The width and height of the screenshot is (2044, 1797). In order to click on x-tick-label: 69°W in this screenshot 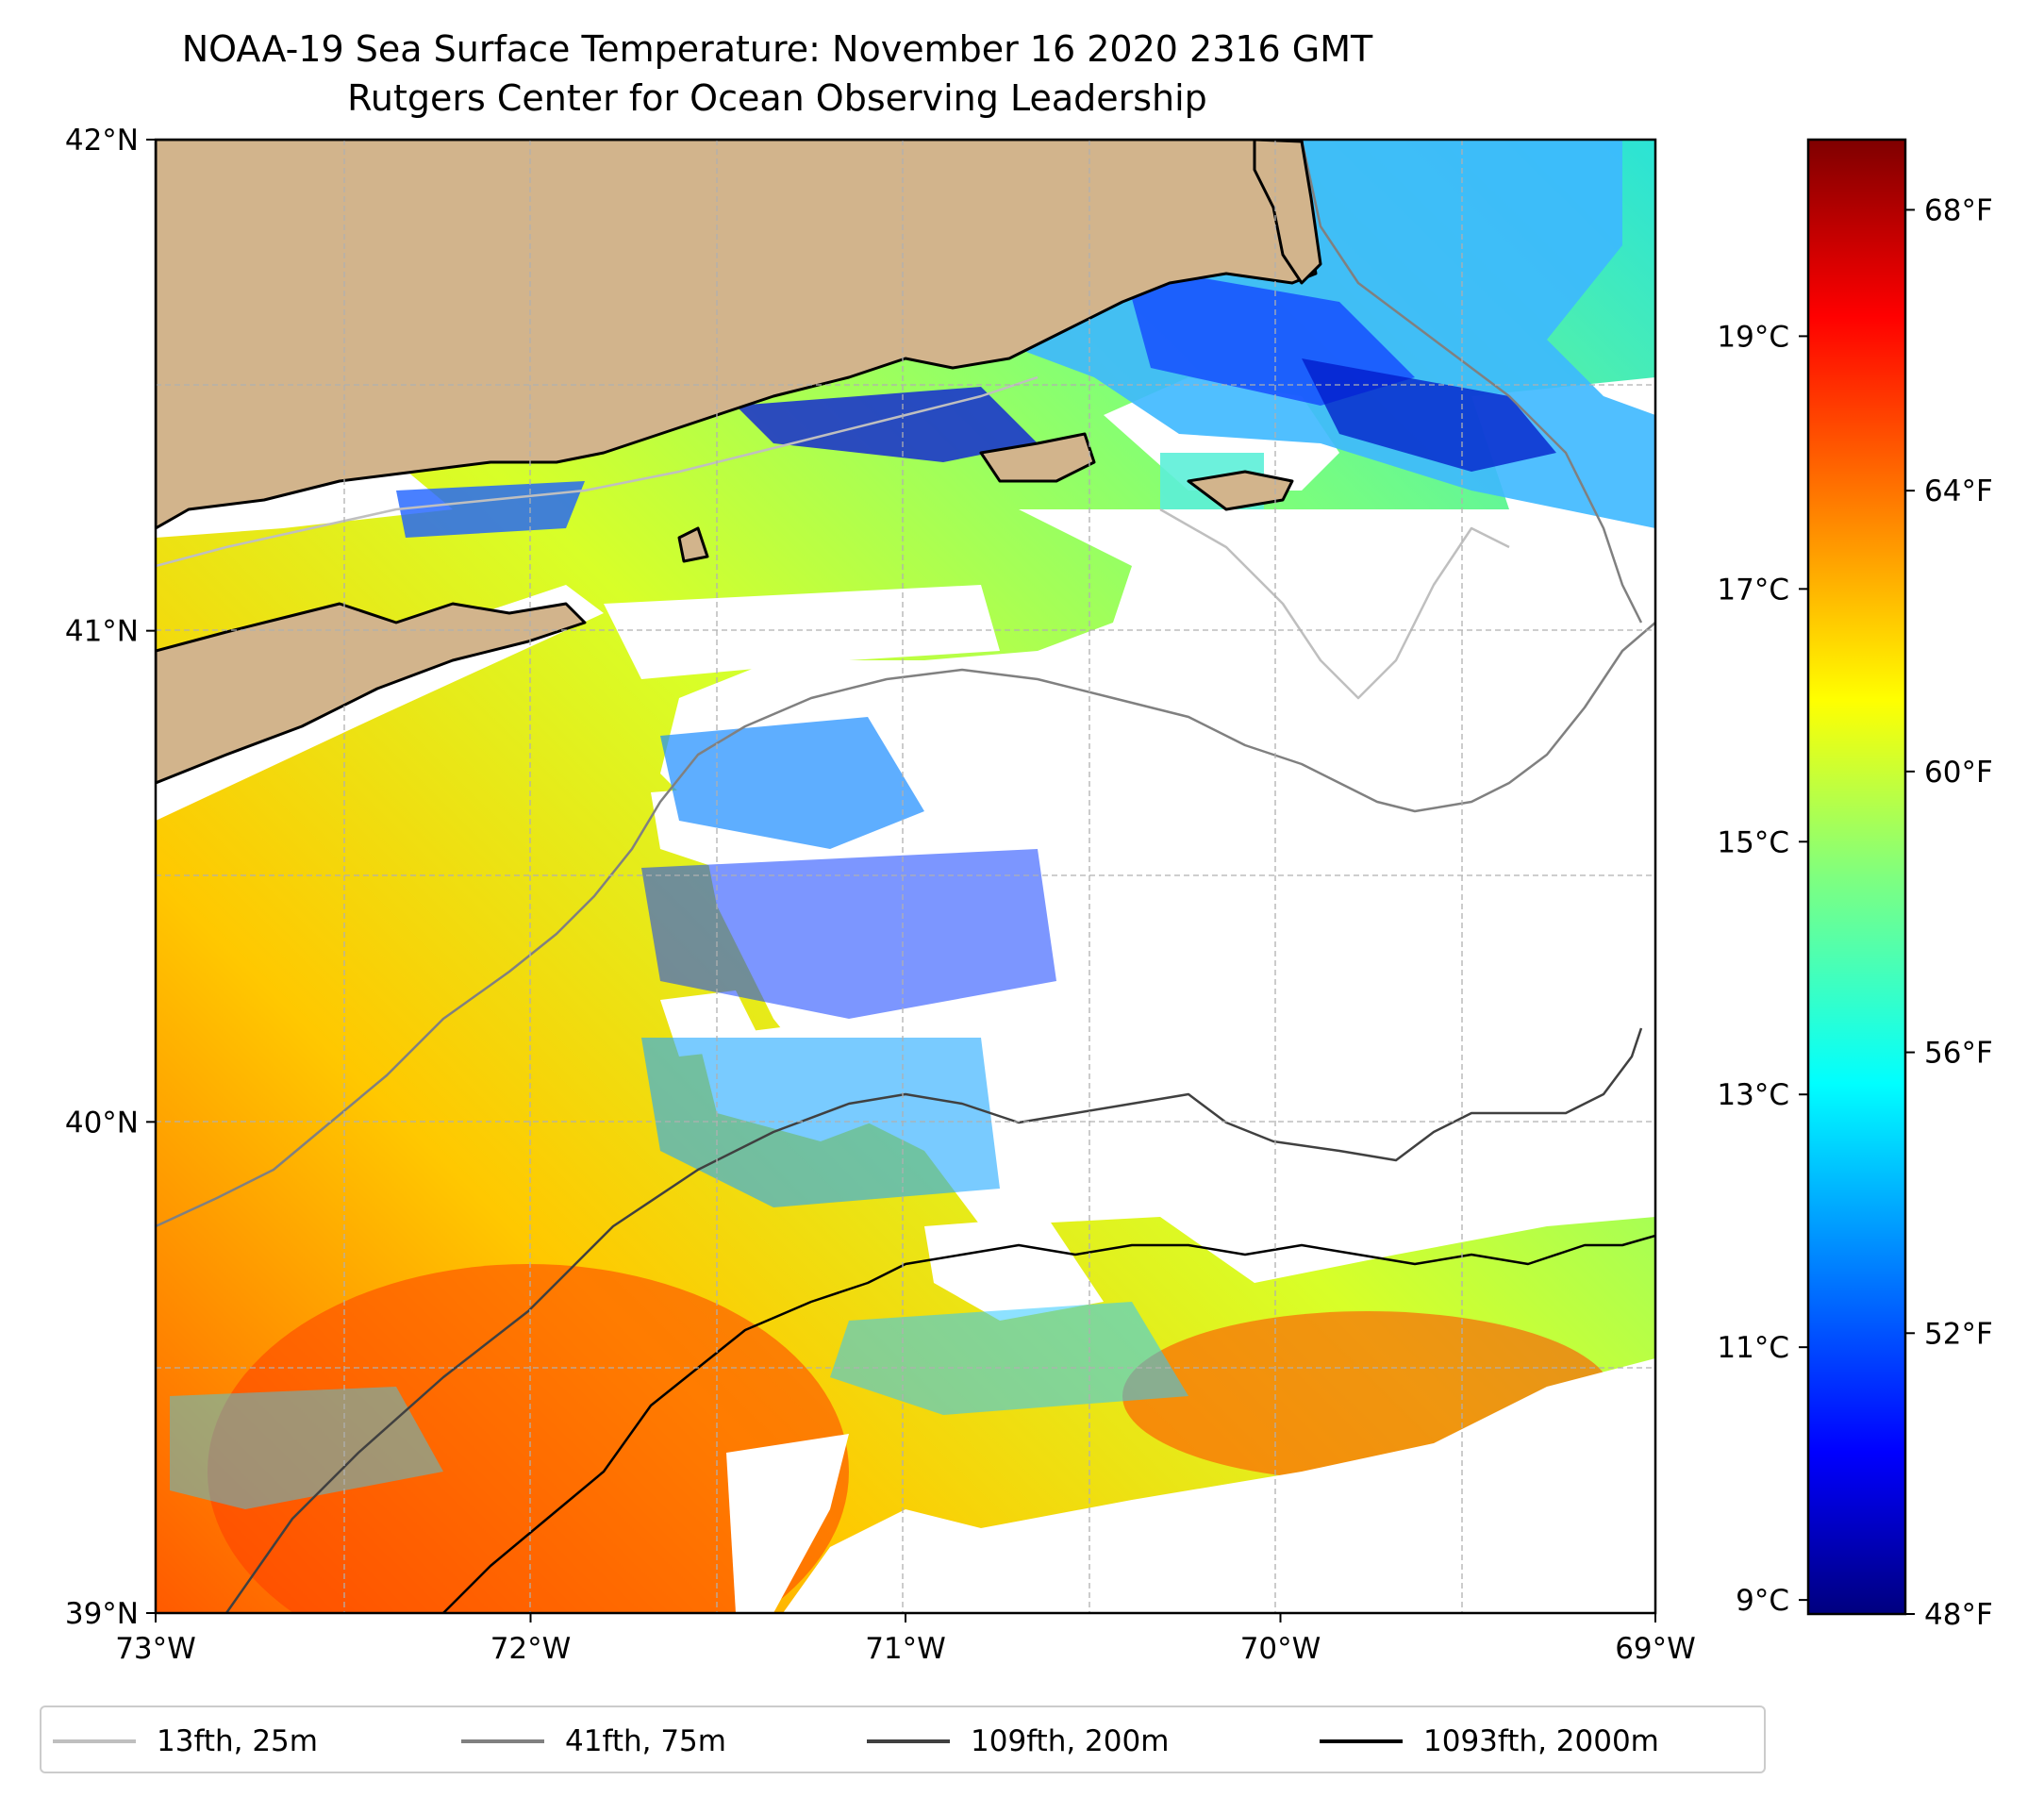, I will do `click(1655, 1649)`.